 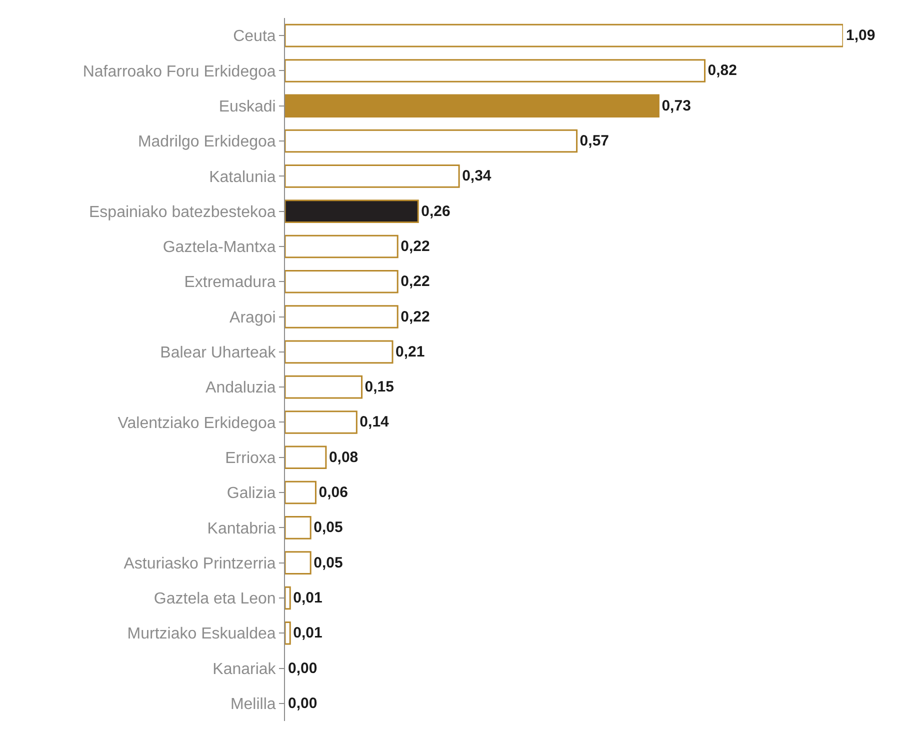 I want to click on y-tick-label: Ceuta, so click(x=254, y=37).